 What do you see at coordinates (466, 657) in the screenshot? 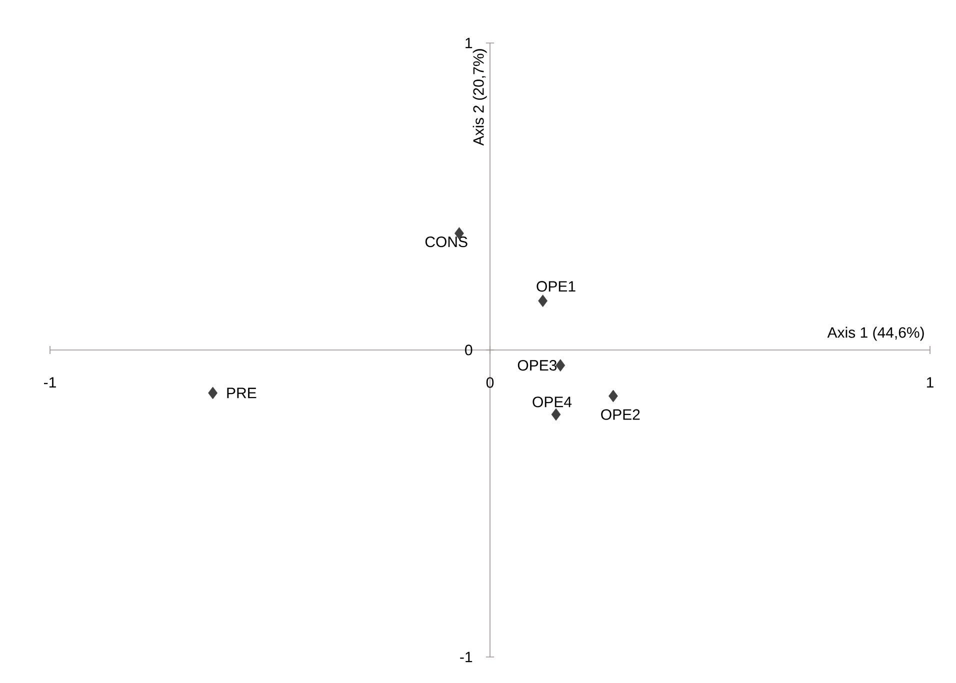
I see `y-tick-label: -1` at bounding box center [466, 657].